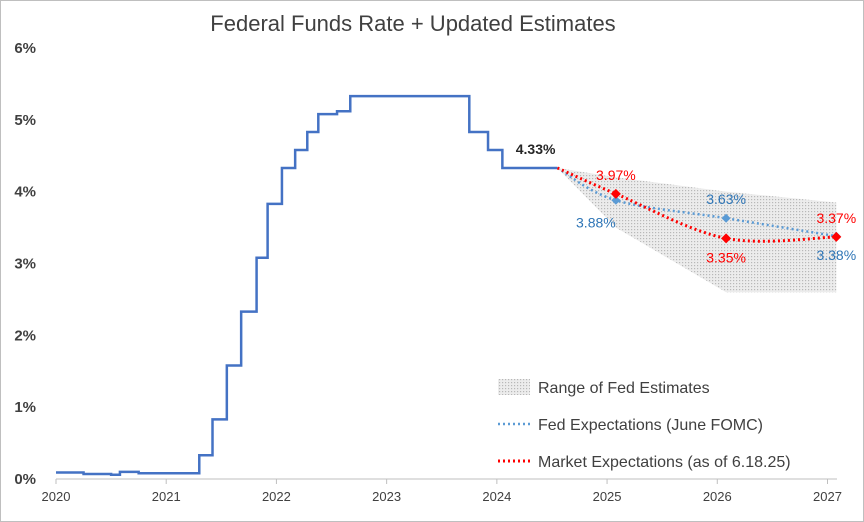 The width and height of the screenshot is (864, 522). What do you see at coordinates (514, 387) in the screenshot?
I see `legend-swatch-range` at bounding box center [514, 387].